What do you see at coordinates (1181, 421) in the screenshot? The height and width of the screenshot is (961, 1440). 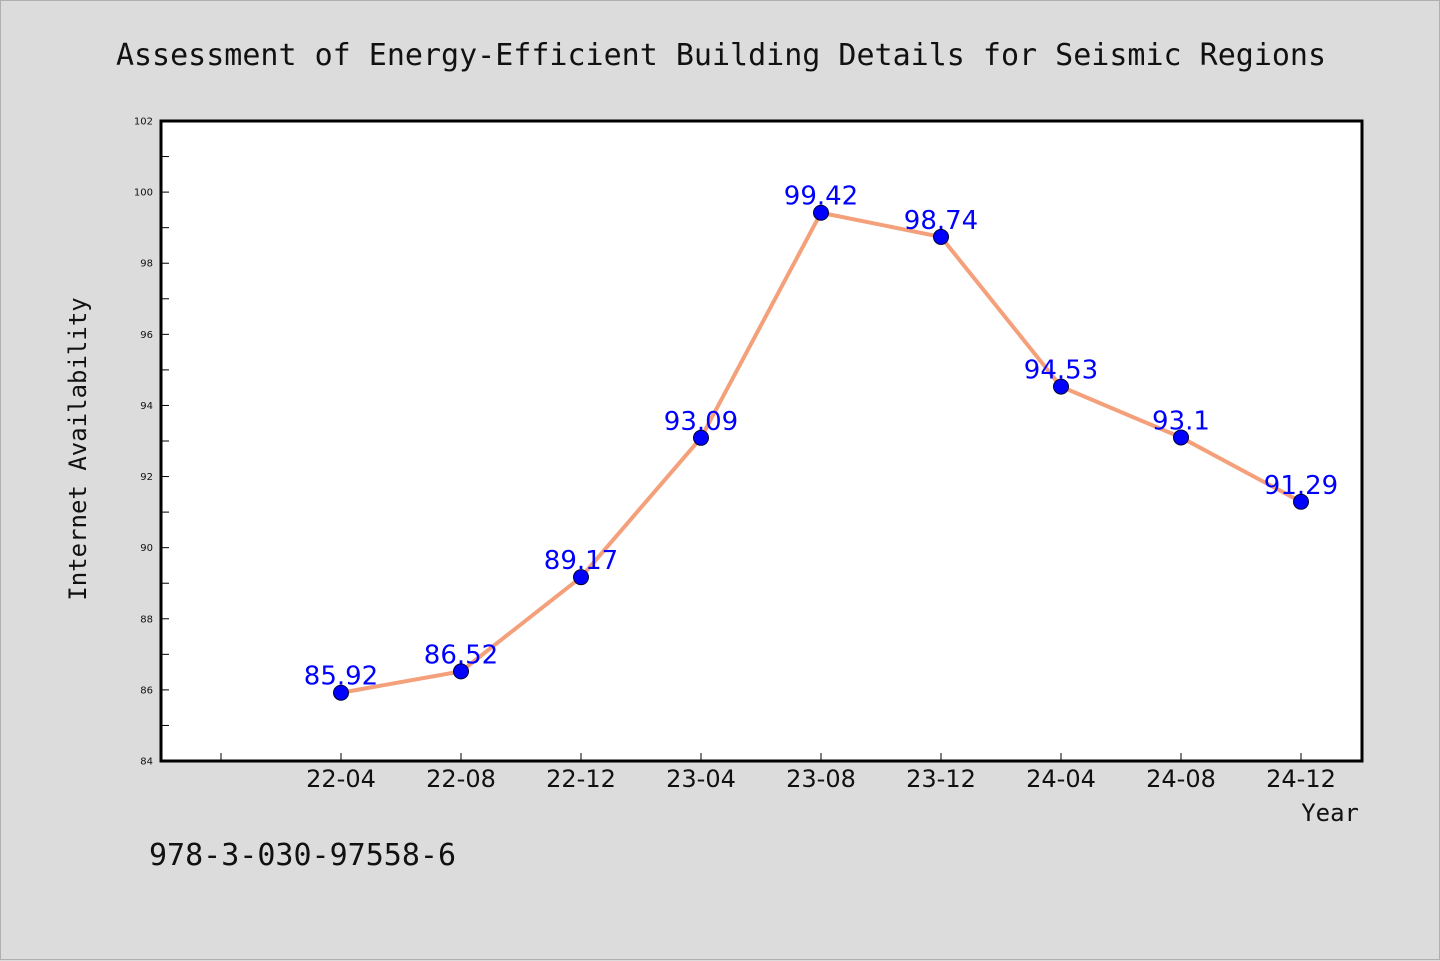 I see `data-label: 93.1` at bounding box center [1181, 421].